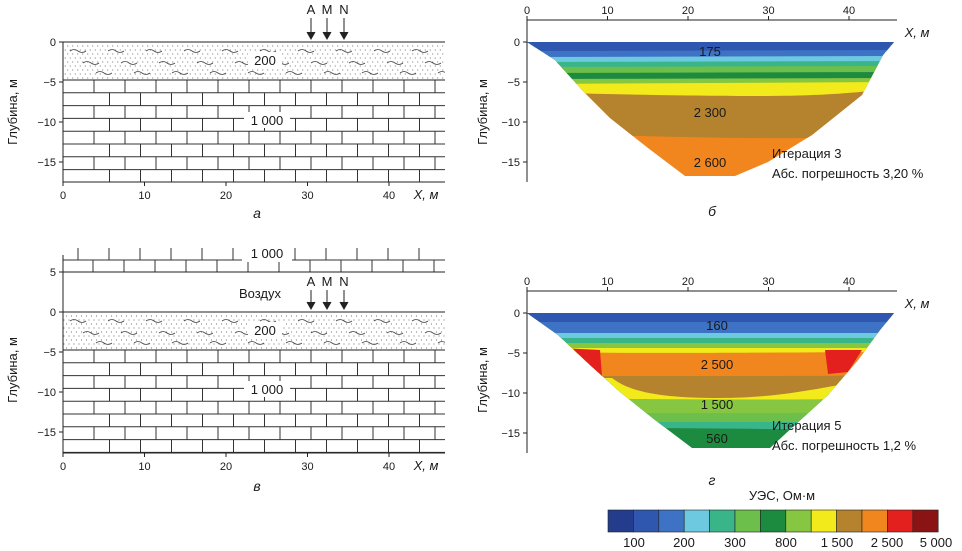  What do you see at coordinates (517, 314) in the screenshot?
I see `y-tick-label: 0` at bounding box center [517, 314].